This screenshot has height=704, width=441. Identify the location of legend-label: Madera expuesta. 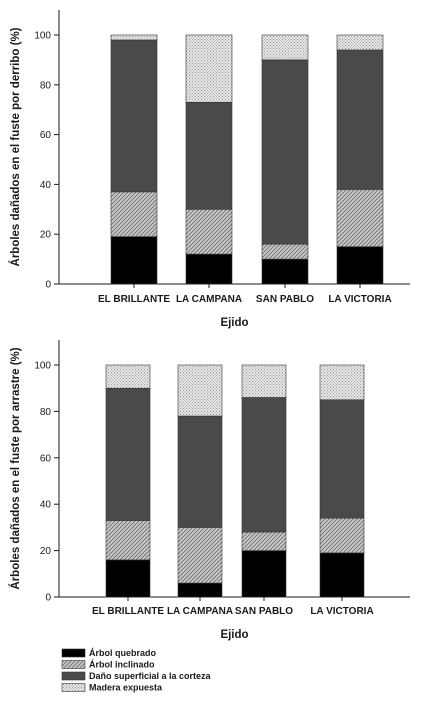
(126, 688).